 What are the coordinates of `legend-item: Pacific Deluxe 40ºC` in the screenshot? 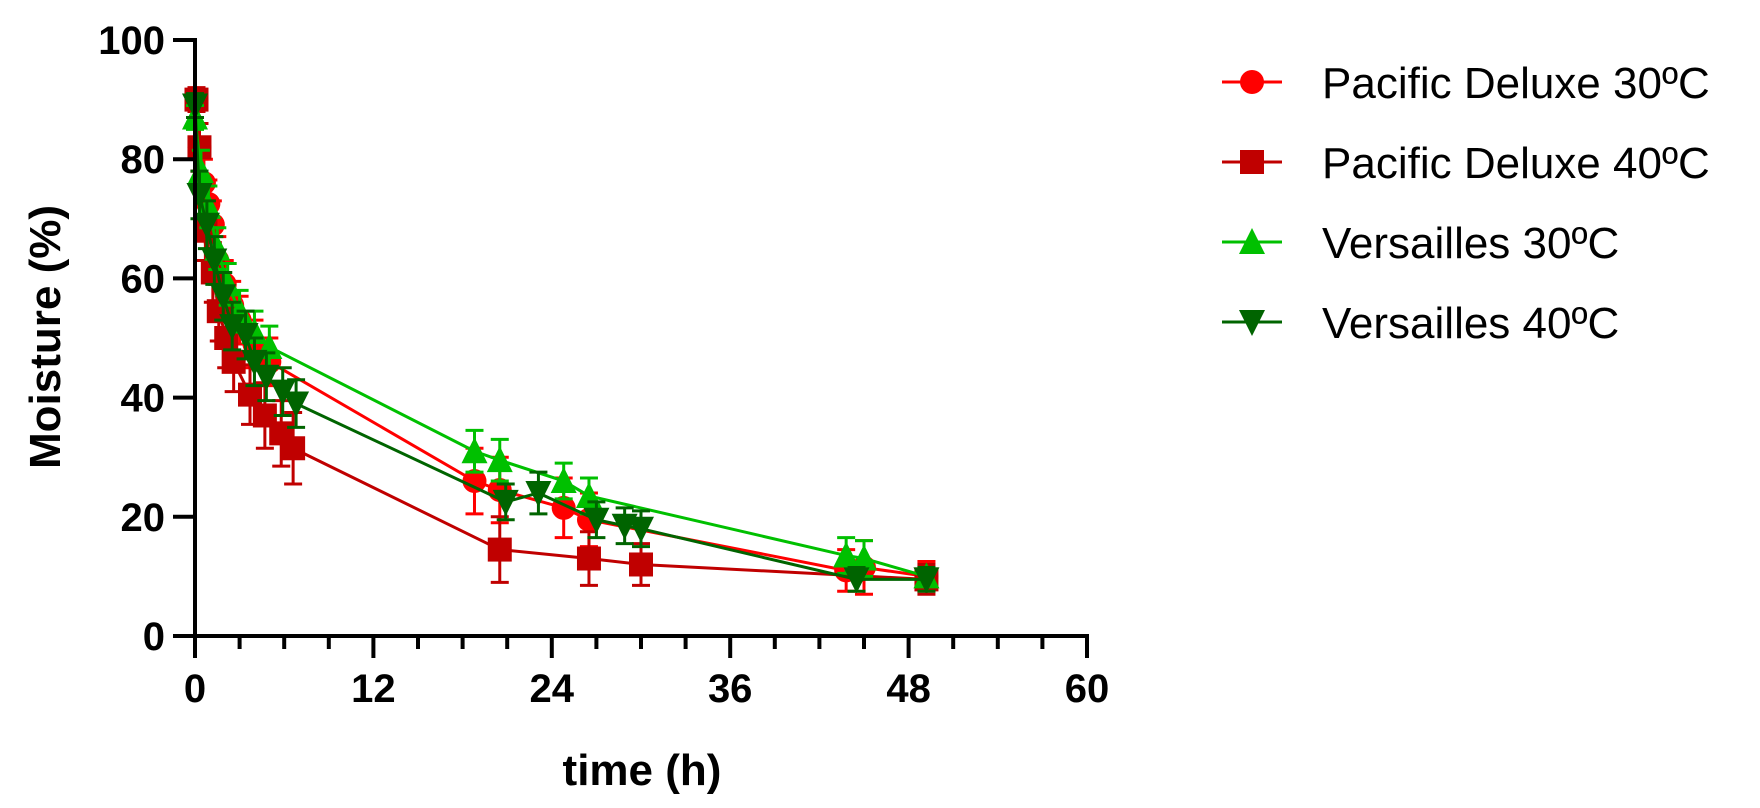 It's located at (1466, 163).